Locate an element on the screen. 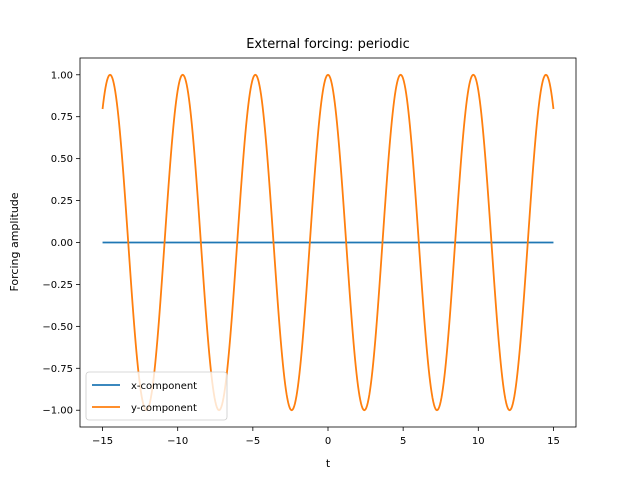 The width and height of the screenshot is (640, 484). y-tick-label: −0.50 is located at coordinates (57, 327).